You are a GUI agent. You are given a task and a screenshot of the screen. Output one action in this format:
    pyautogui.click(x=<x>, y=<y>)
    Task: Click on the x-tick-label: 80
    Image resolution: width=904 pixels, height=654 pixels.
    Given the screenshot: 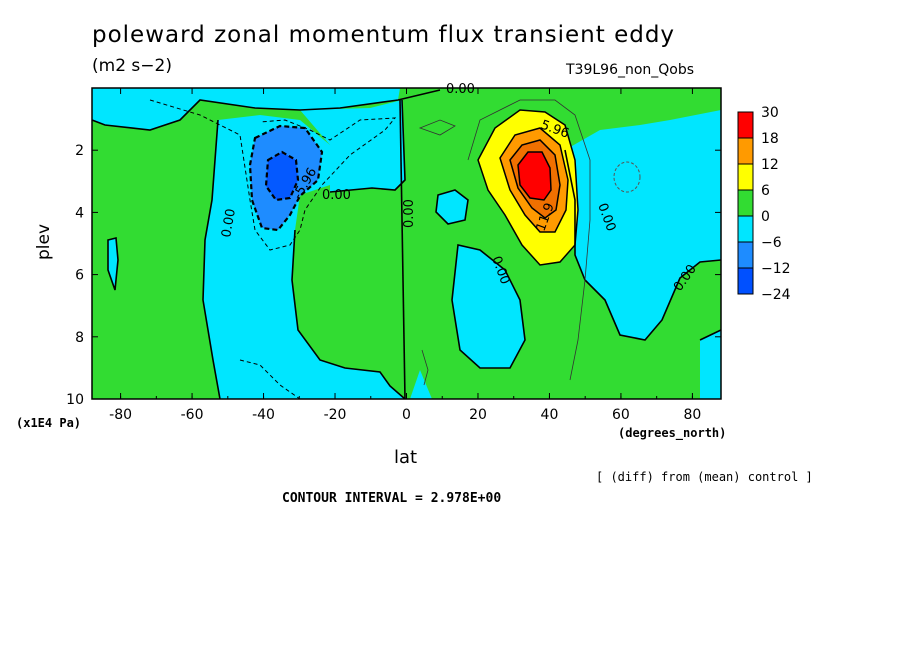 What is the action you would take?
    pyautogui.click(x=692, y=415)
    